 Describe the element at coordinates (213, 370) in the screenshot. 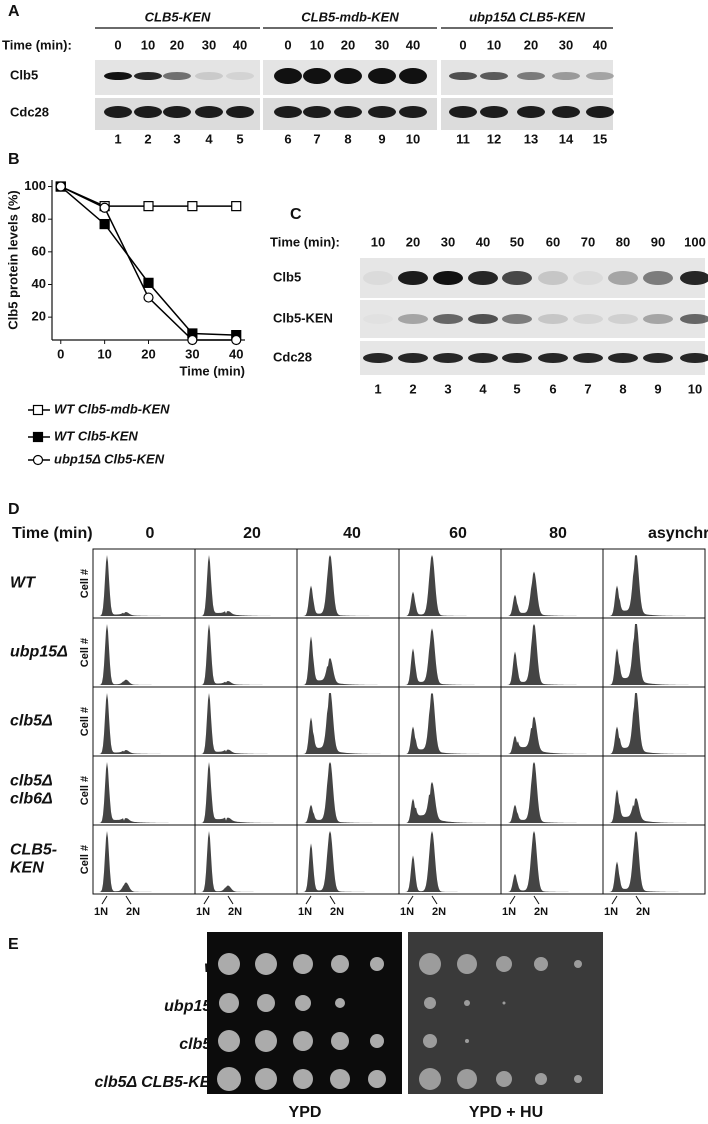

I see `x-axis-label: Time (min)` at that location.